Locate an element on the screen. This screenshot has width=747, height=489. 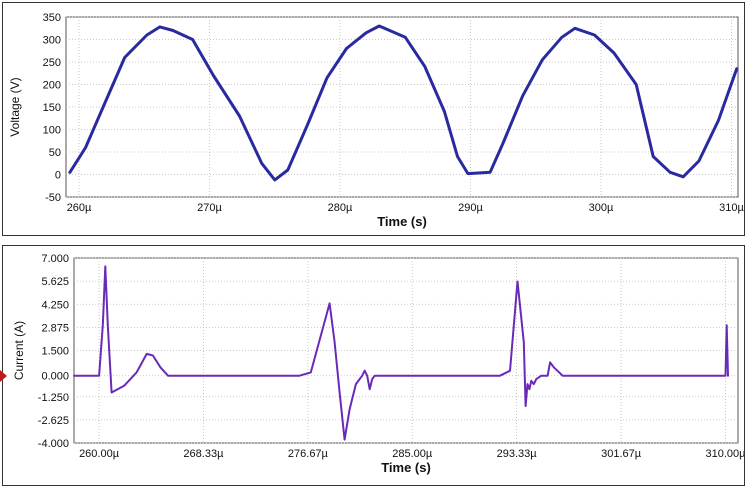
x-tick-label: 293.33µ is located at coordinates (517, 454).